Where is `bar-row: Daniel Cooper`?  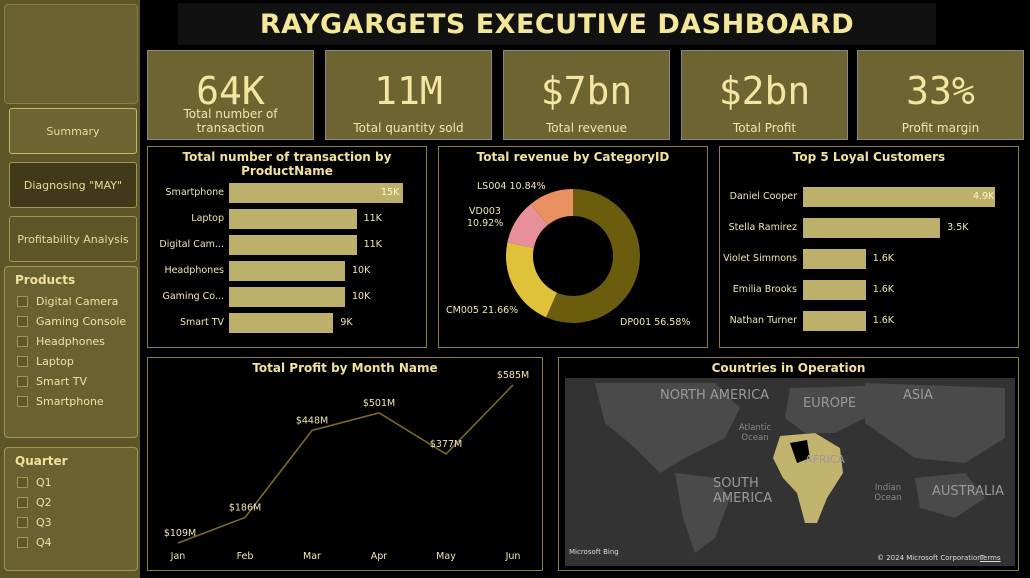
bar-row: Daniel Cooper is located at coordinates (758, 197).